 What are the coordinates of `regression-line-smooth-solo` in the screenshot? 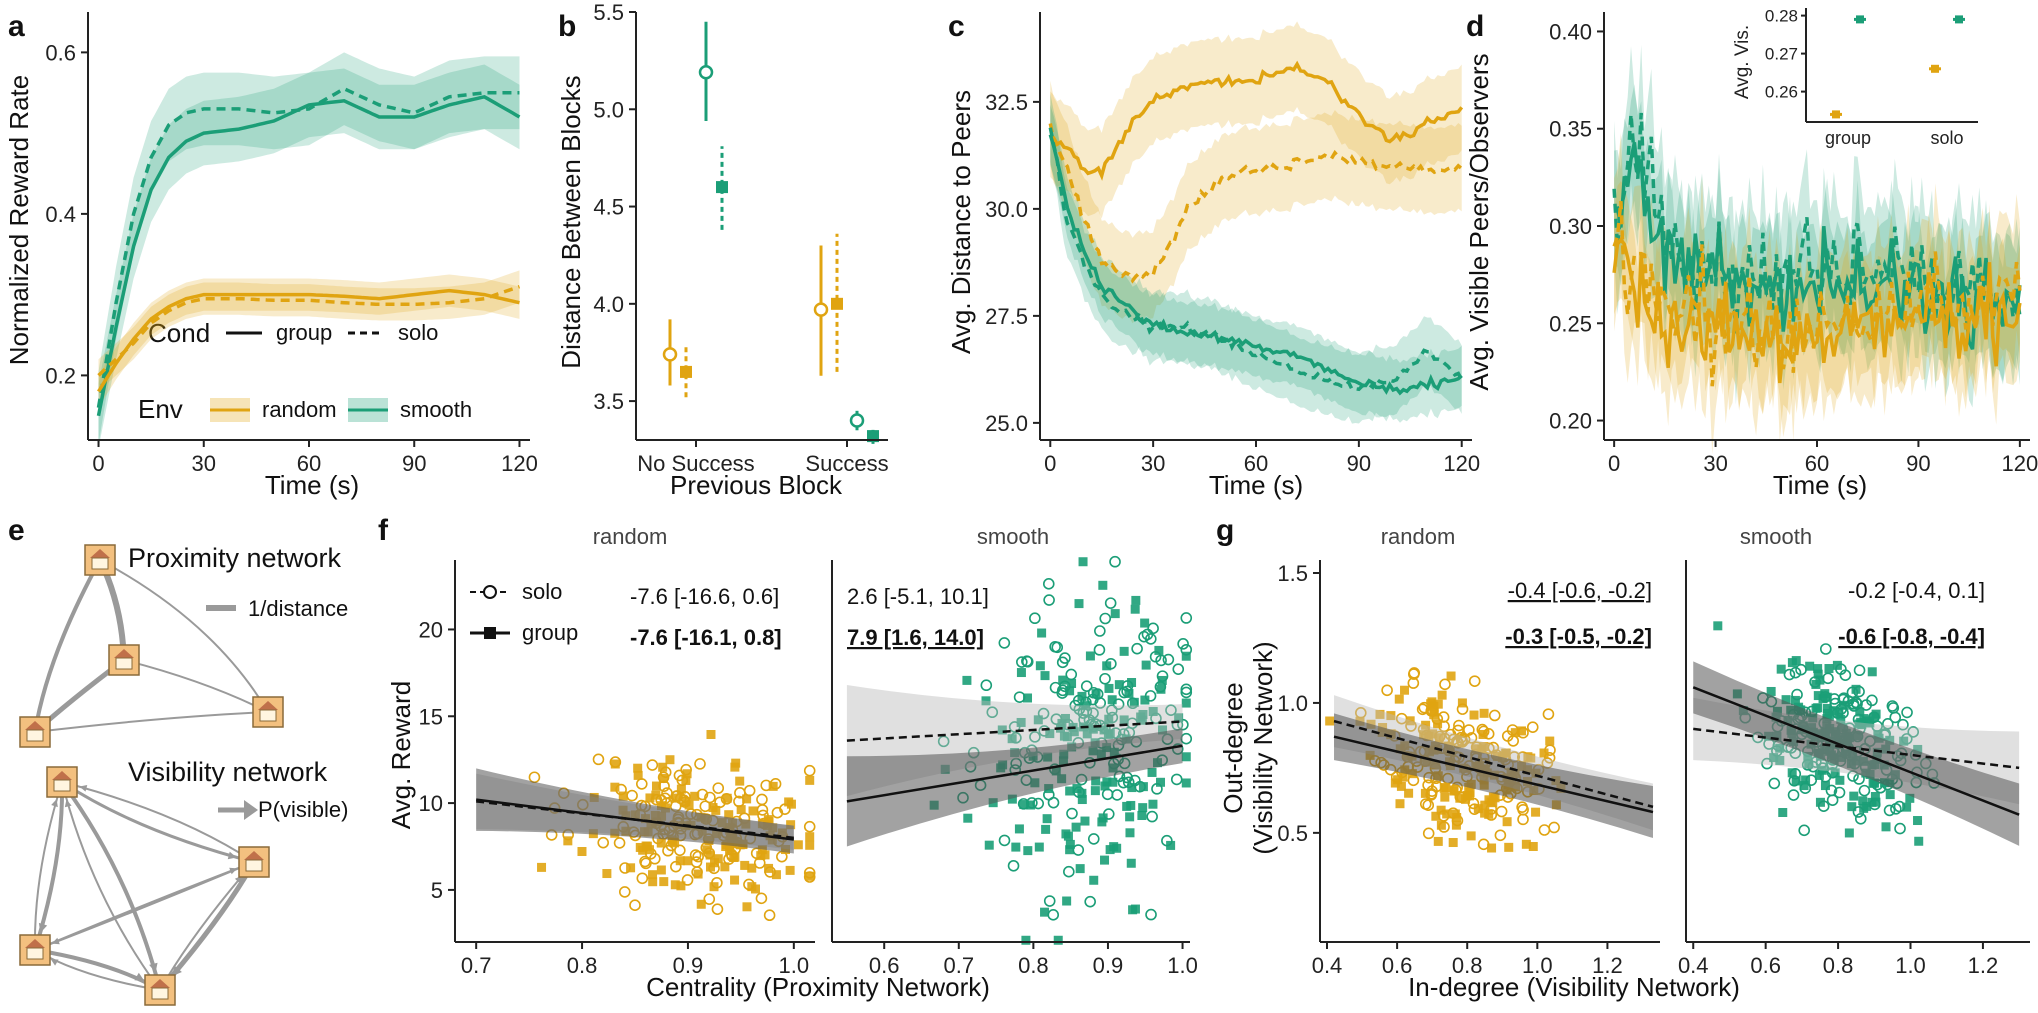 It's located at (1856, 748).